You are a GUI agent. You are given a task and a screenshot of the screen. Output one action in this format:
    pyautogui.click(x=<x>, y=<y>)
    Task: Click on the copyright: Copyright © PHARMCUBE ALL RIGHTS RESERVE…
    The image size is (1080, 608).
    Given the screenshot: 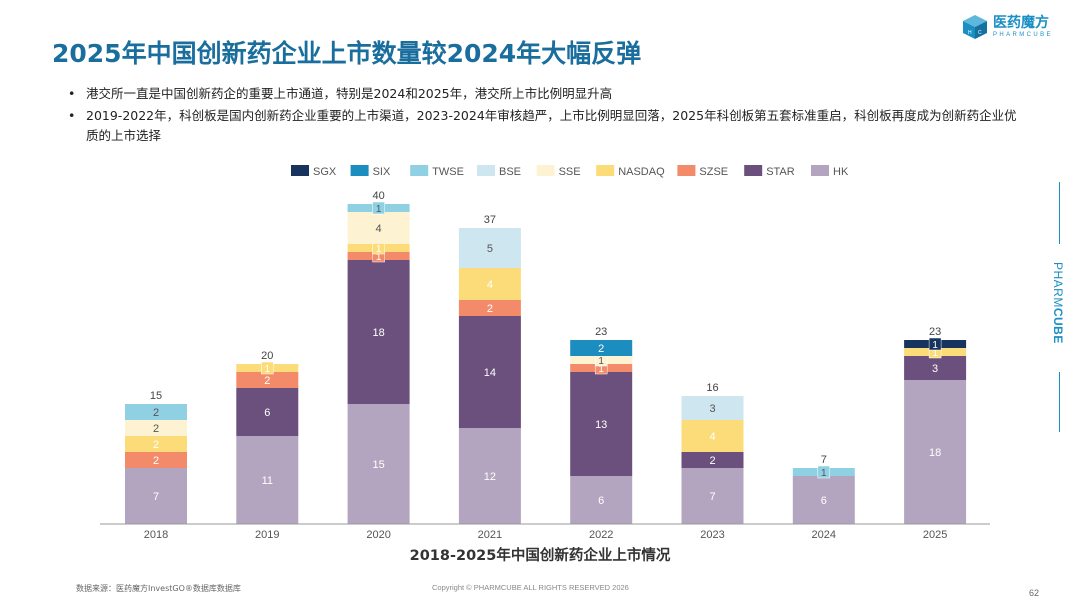 What is the action you would take?
    pyautogui.click(x=530, y=587)
    